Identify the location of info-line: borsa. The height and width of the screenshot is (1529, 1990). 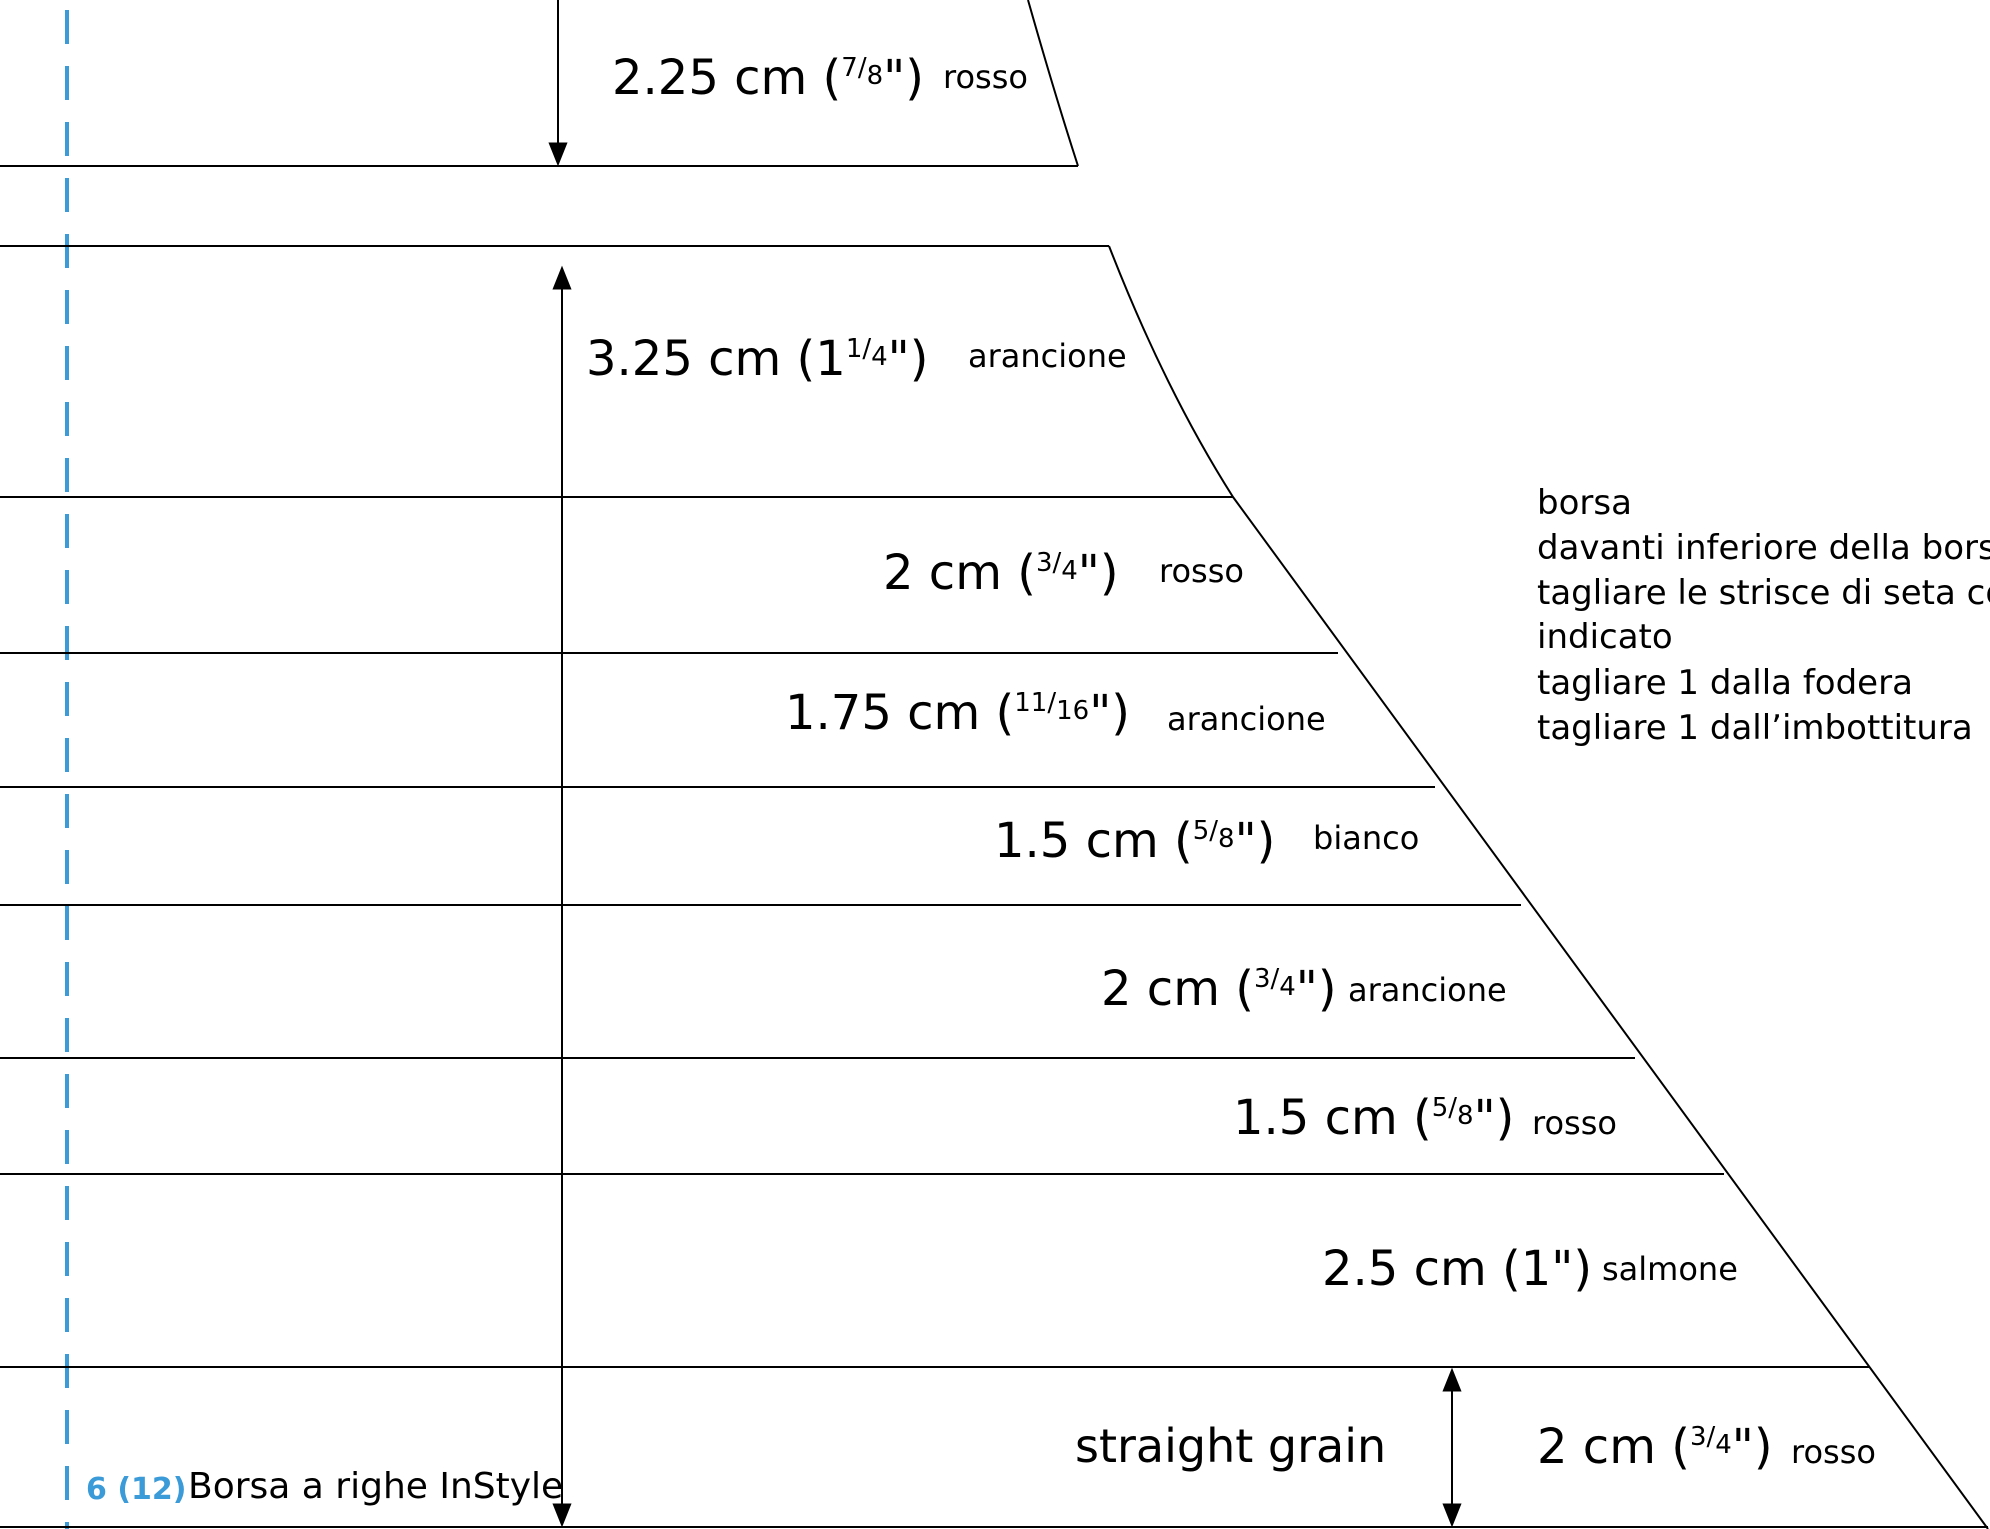
(1584, 503).